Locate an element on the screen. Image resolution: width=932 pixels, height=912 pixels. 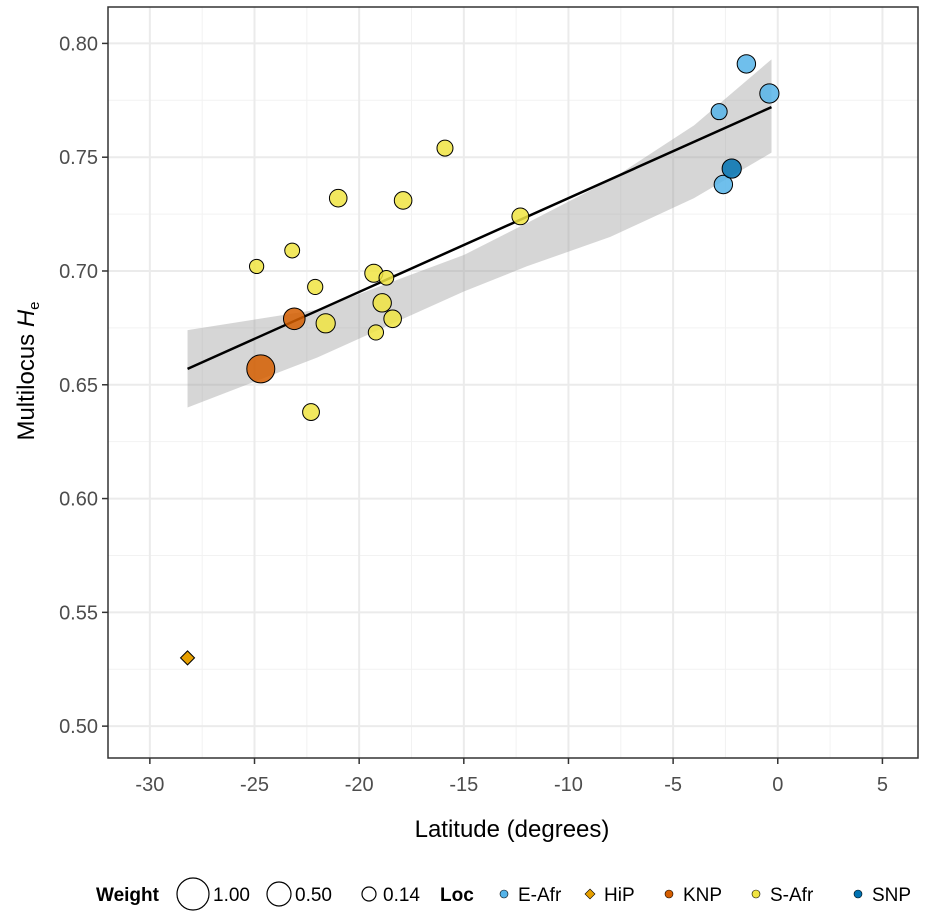
y-tick-label: 0.70 is located at coordinates (78, 272).